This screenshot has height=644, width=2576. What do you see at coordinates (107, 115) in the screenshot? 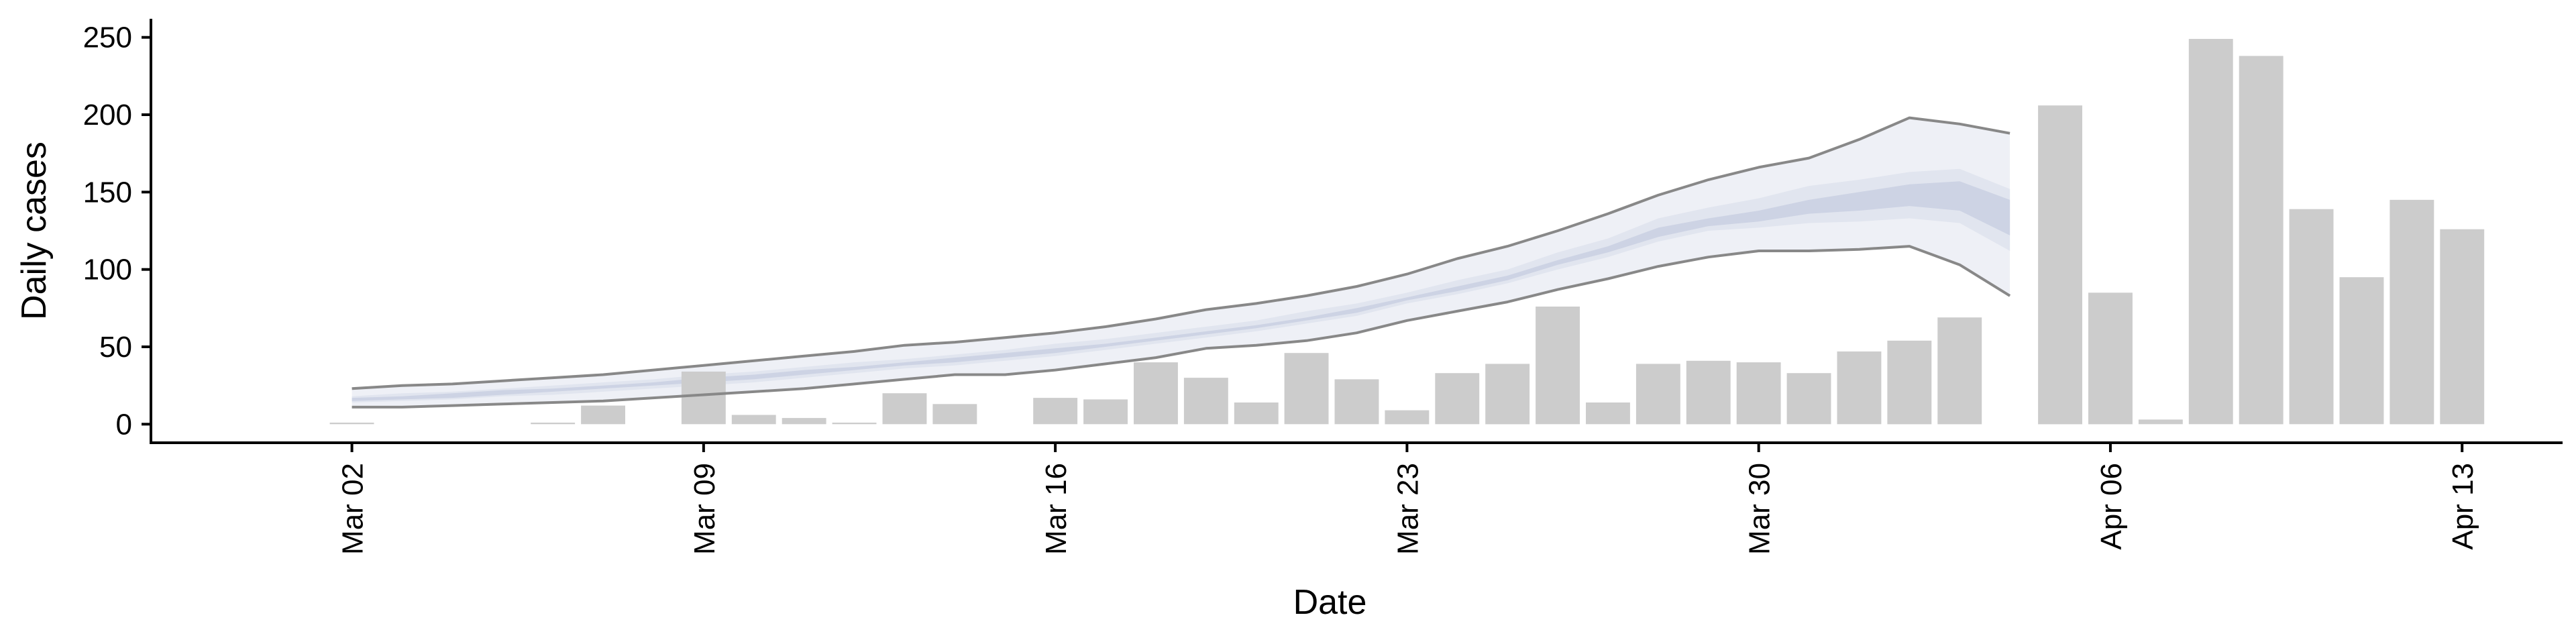
I see `y-tick-label: 200` at bounding box center [107, 115].